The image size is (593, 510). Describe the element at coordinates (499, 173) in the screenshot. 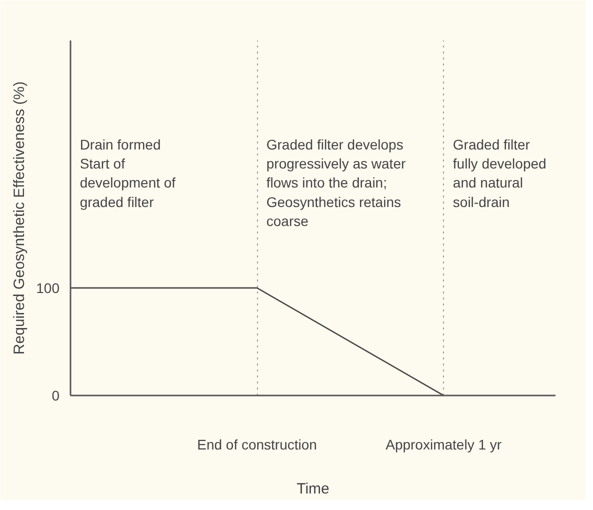

I see `annotation: Graded filter fully developed and natural soil-drain` at that location.